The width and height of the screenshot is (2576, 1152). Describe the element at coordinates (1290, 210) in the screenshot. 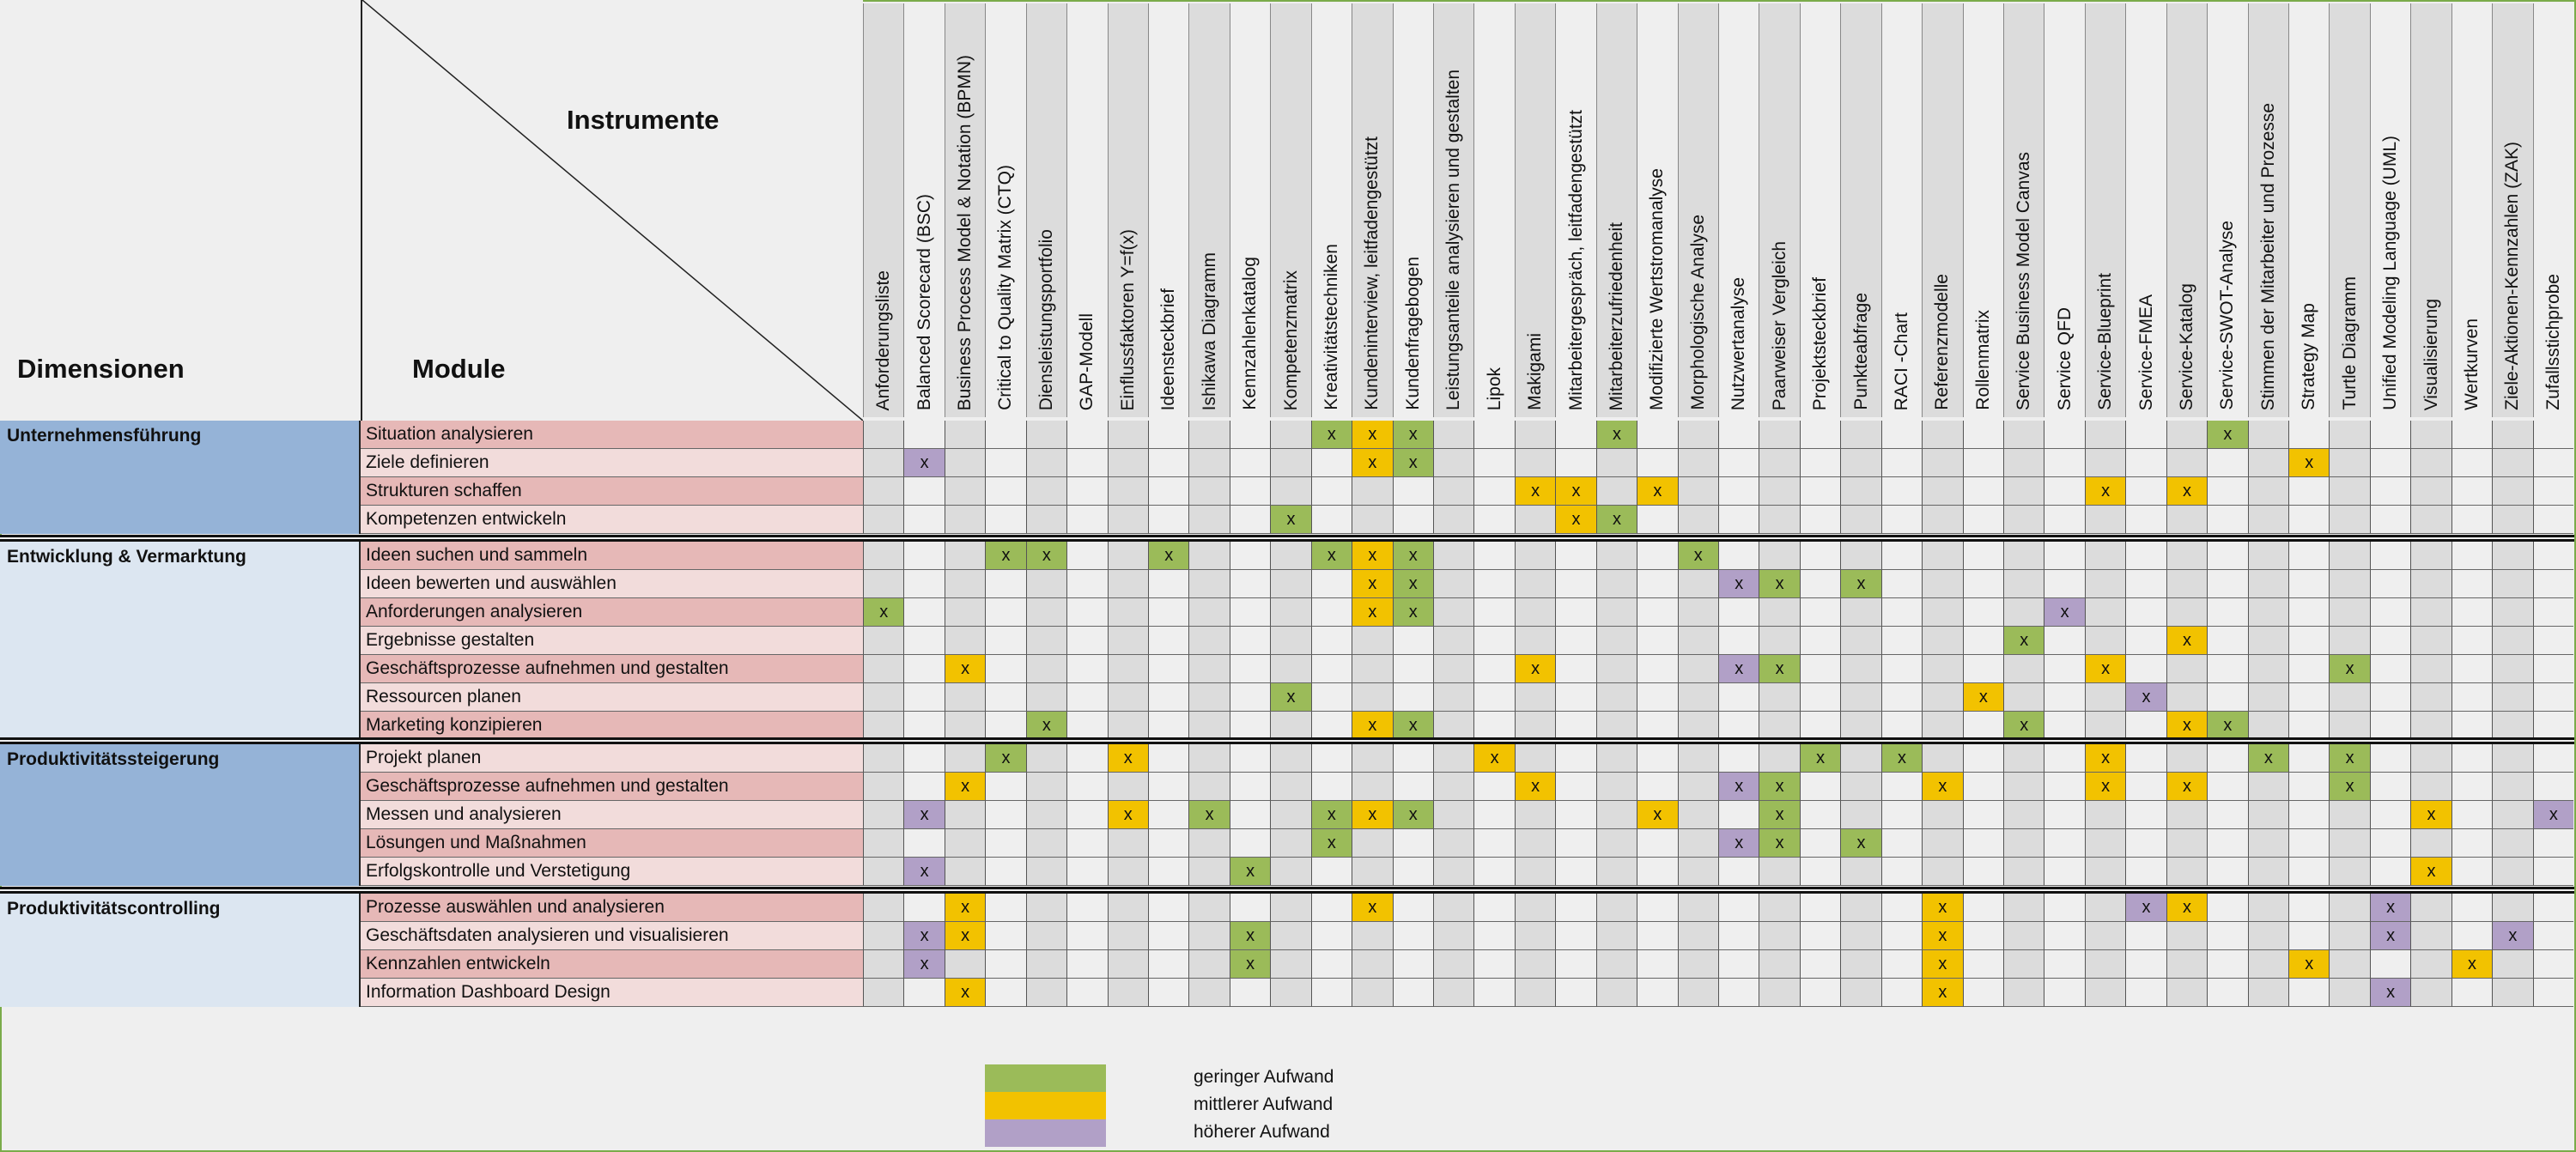

I see `instrument-header: Kompetenzmatrix` at that location.